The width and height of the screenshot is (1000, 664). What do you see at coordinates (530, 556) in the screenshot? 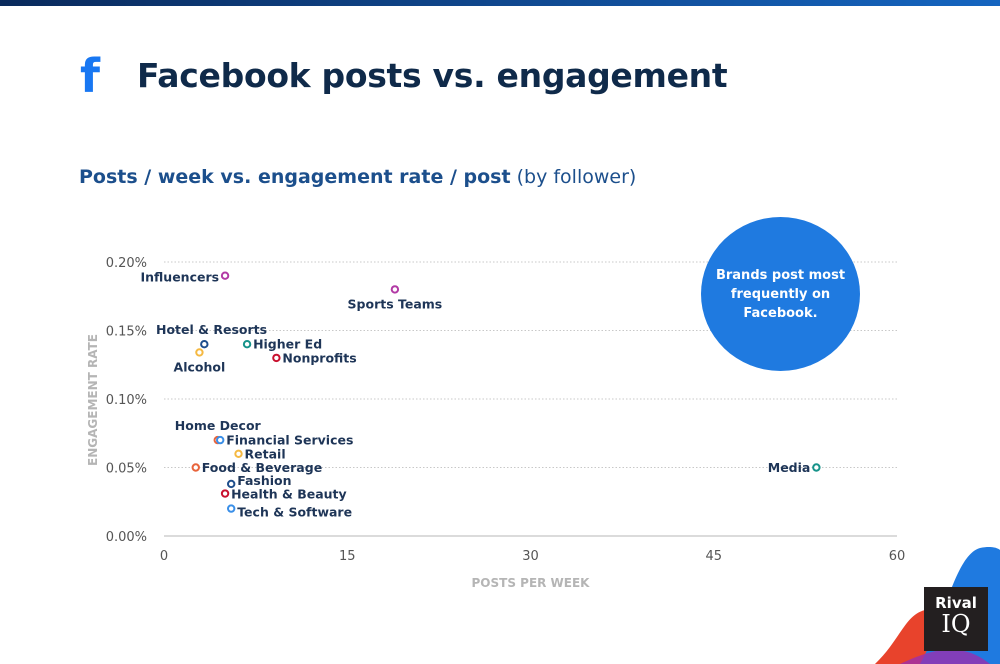
I see `x-tick-label: 30` at bounding box center [530, 556].